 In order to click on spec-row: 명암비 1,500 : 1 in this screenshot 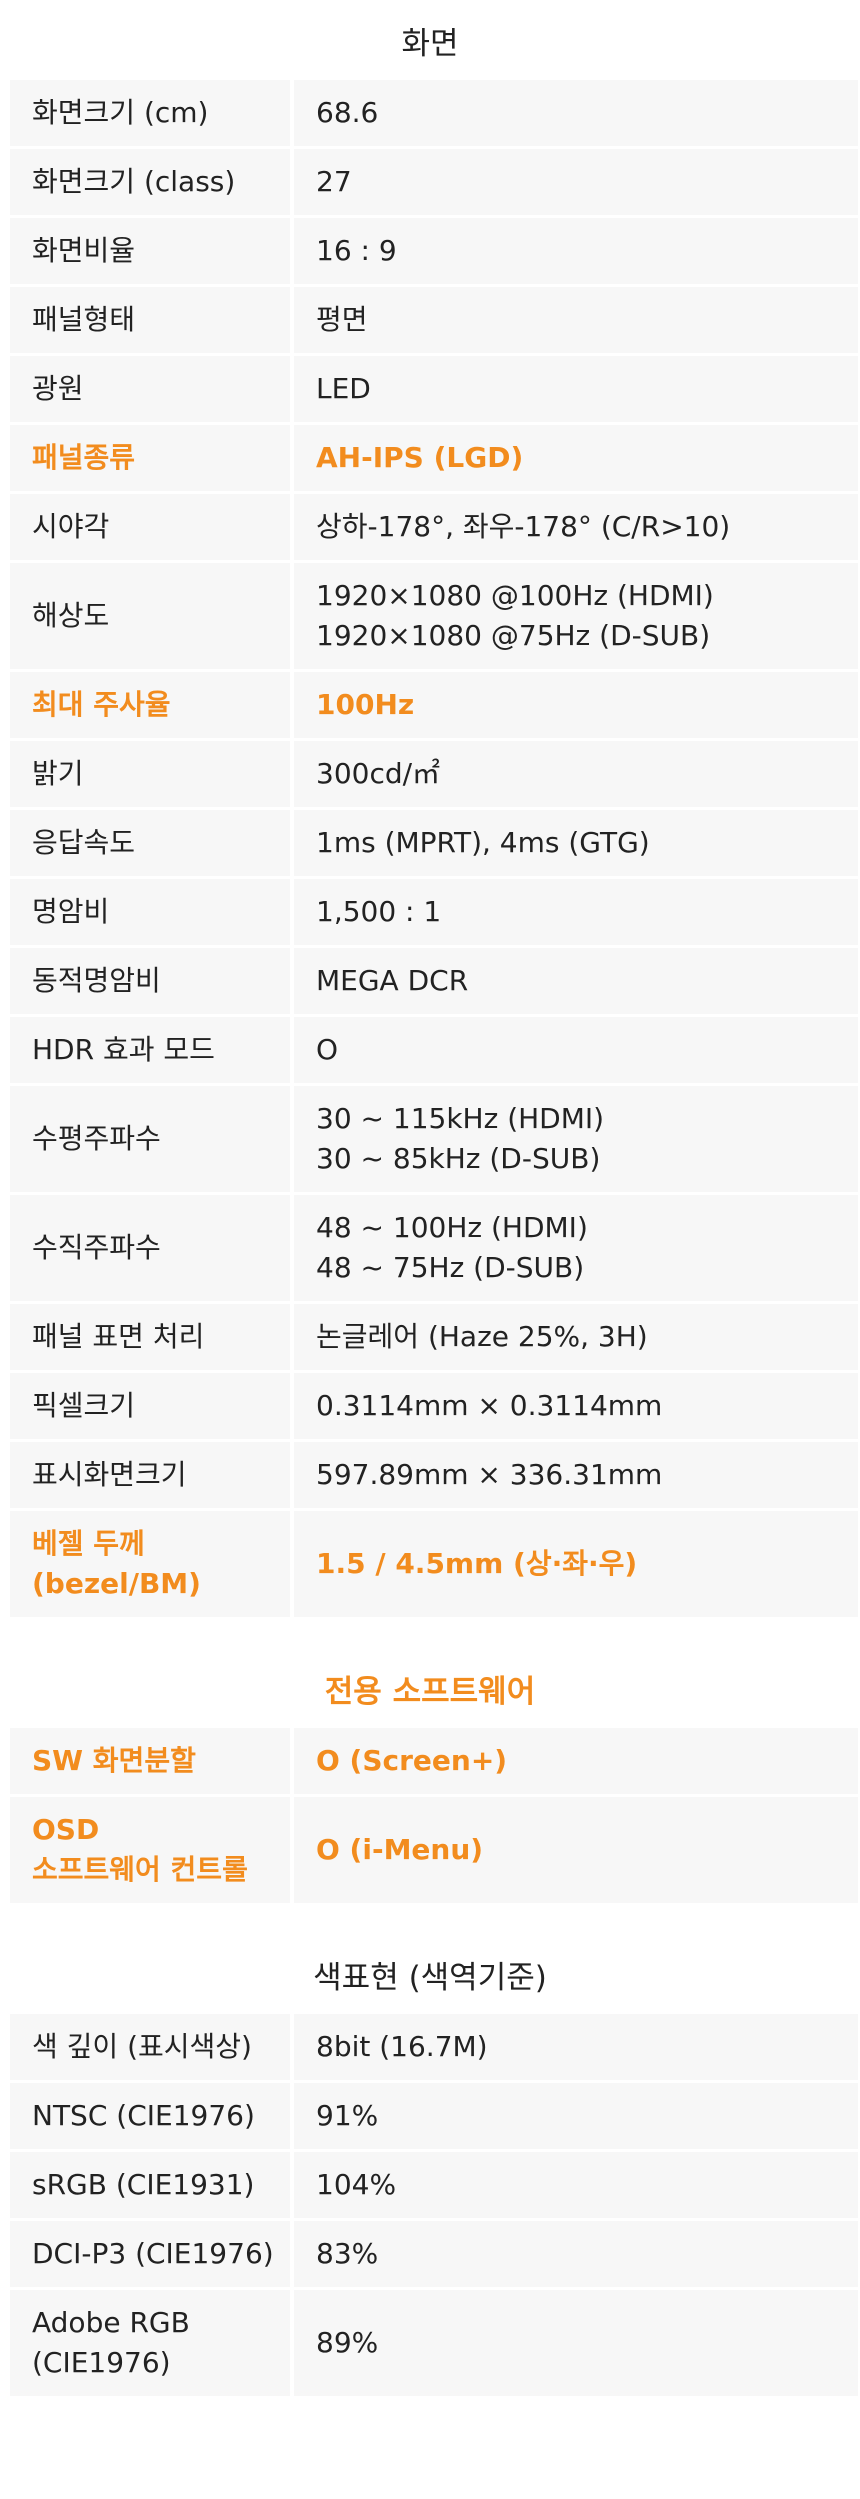, I will do `click(434, 913)`.